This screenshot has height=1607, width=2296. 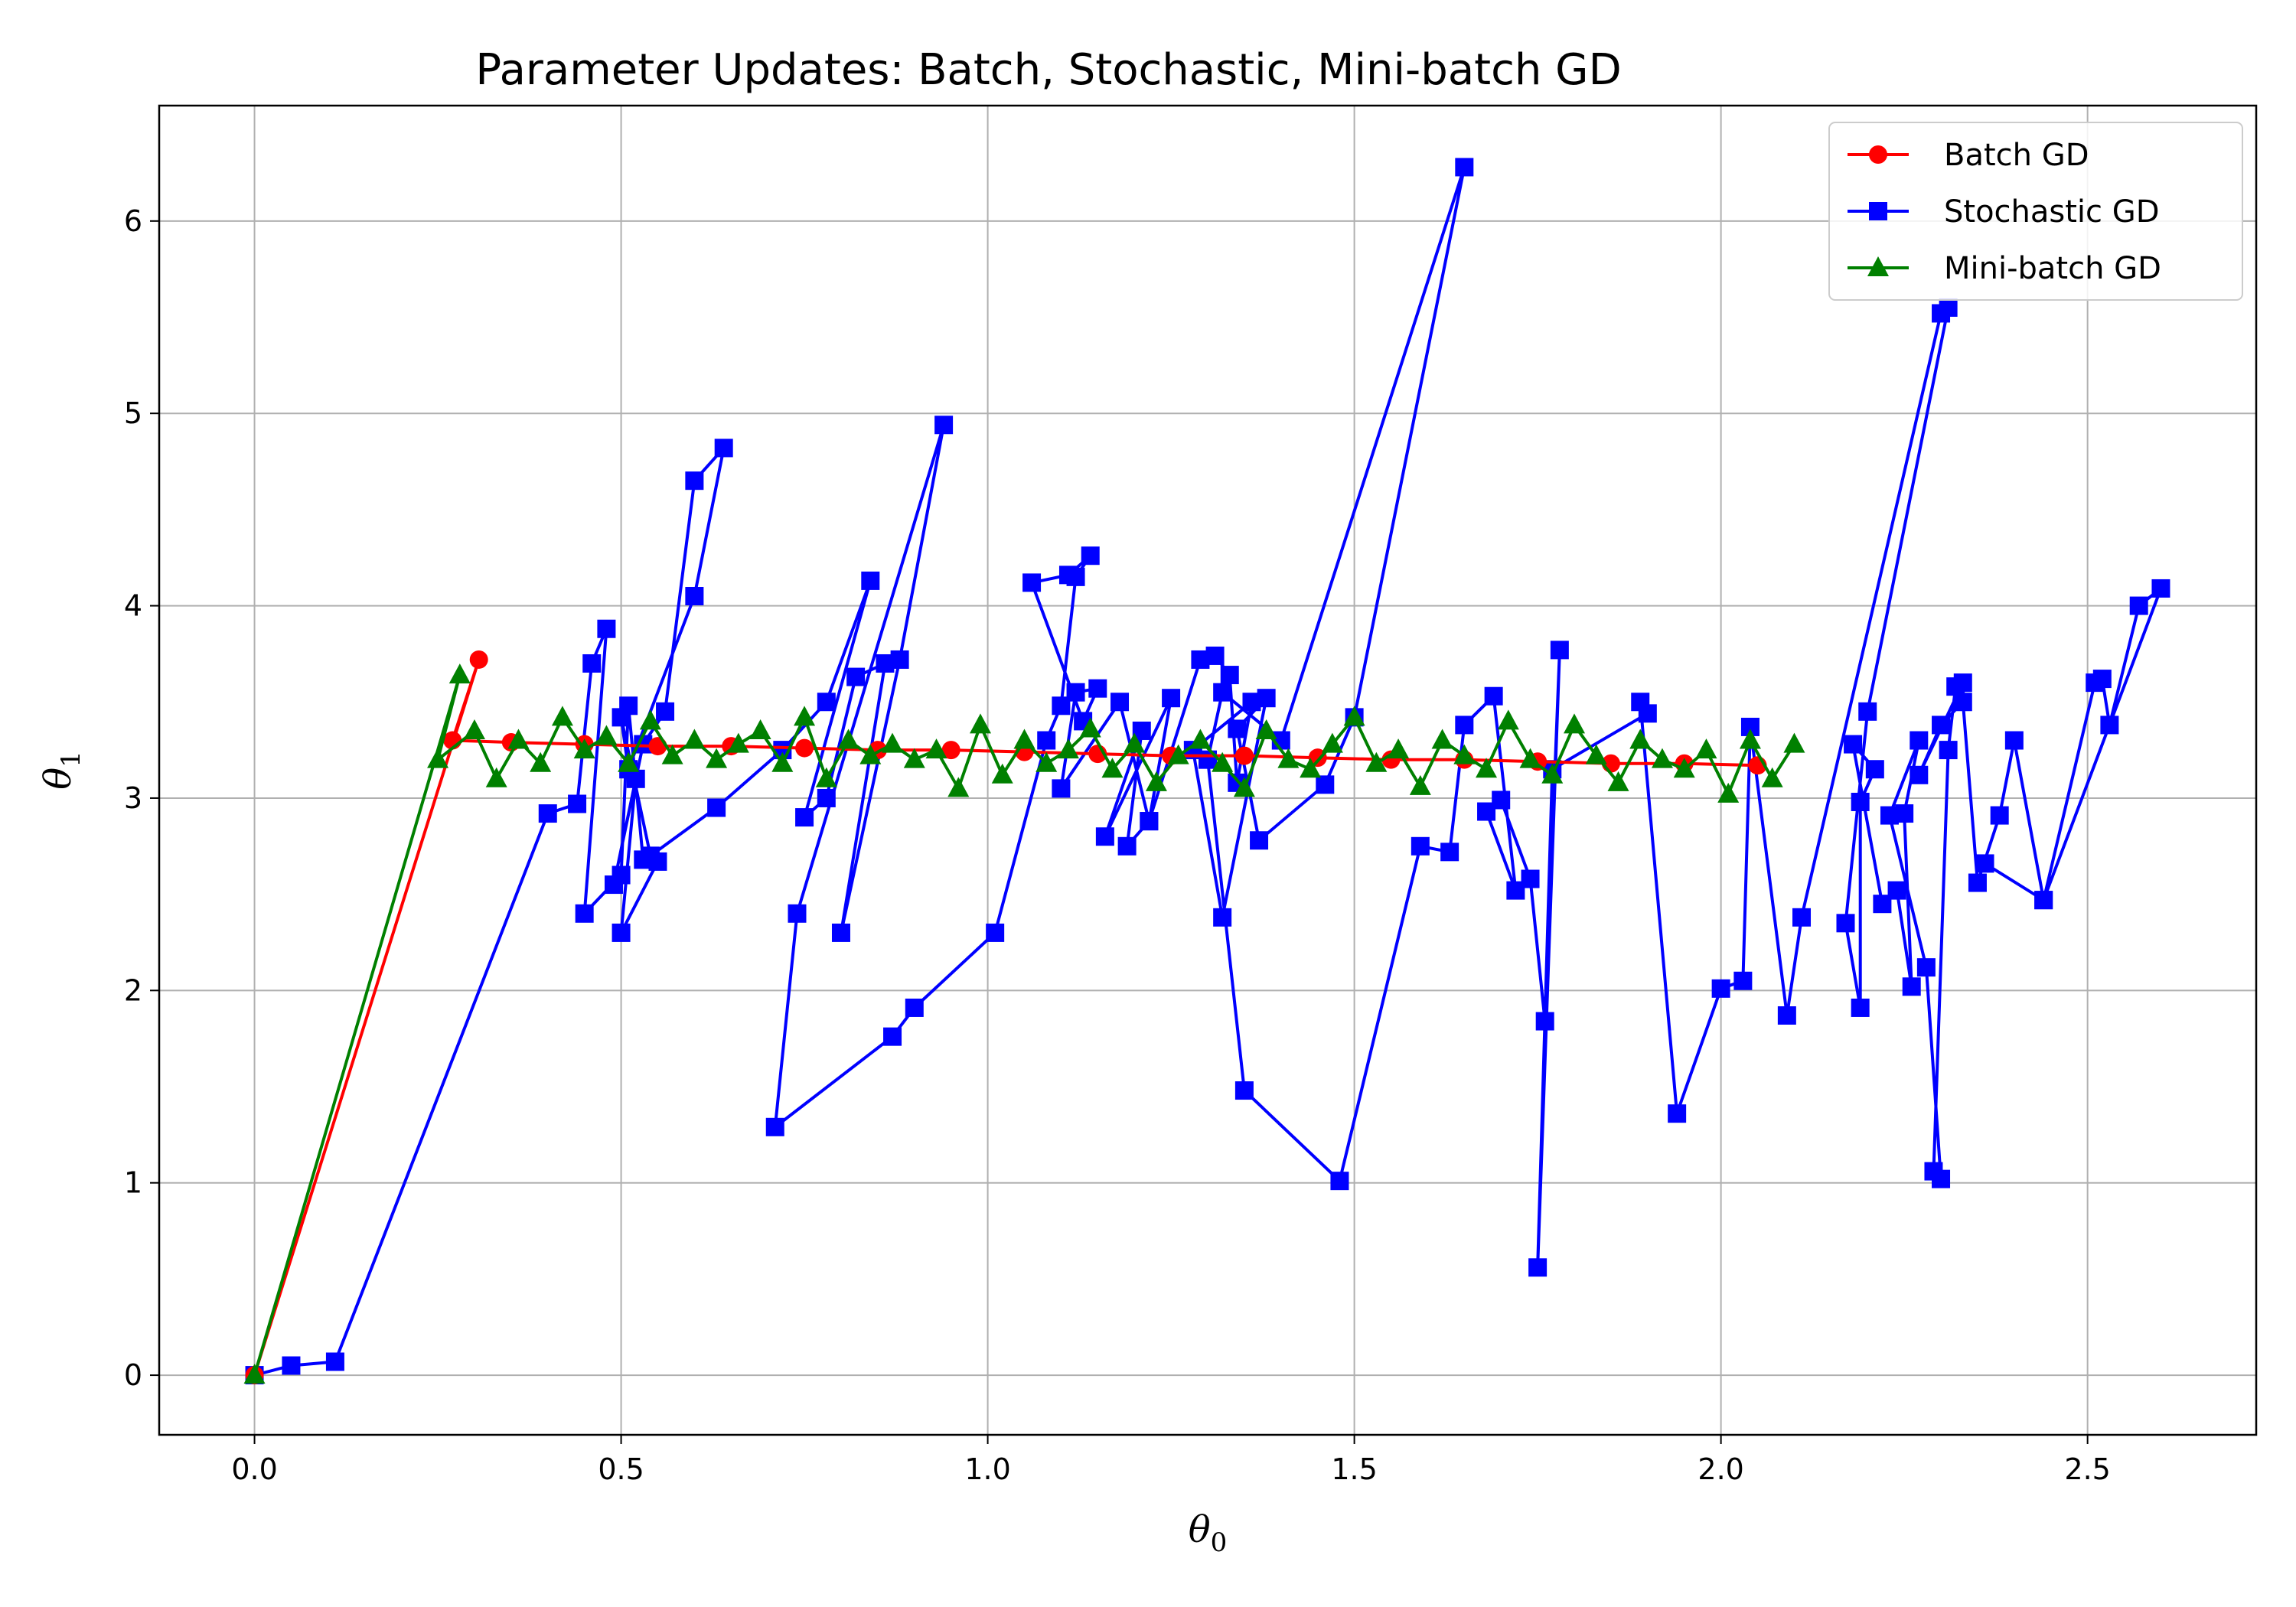 I want to click on legend-label: Batch GD, so click(x=2016, y=155).